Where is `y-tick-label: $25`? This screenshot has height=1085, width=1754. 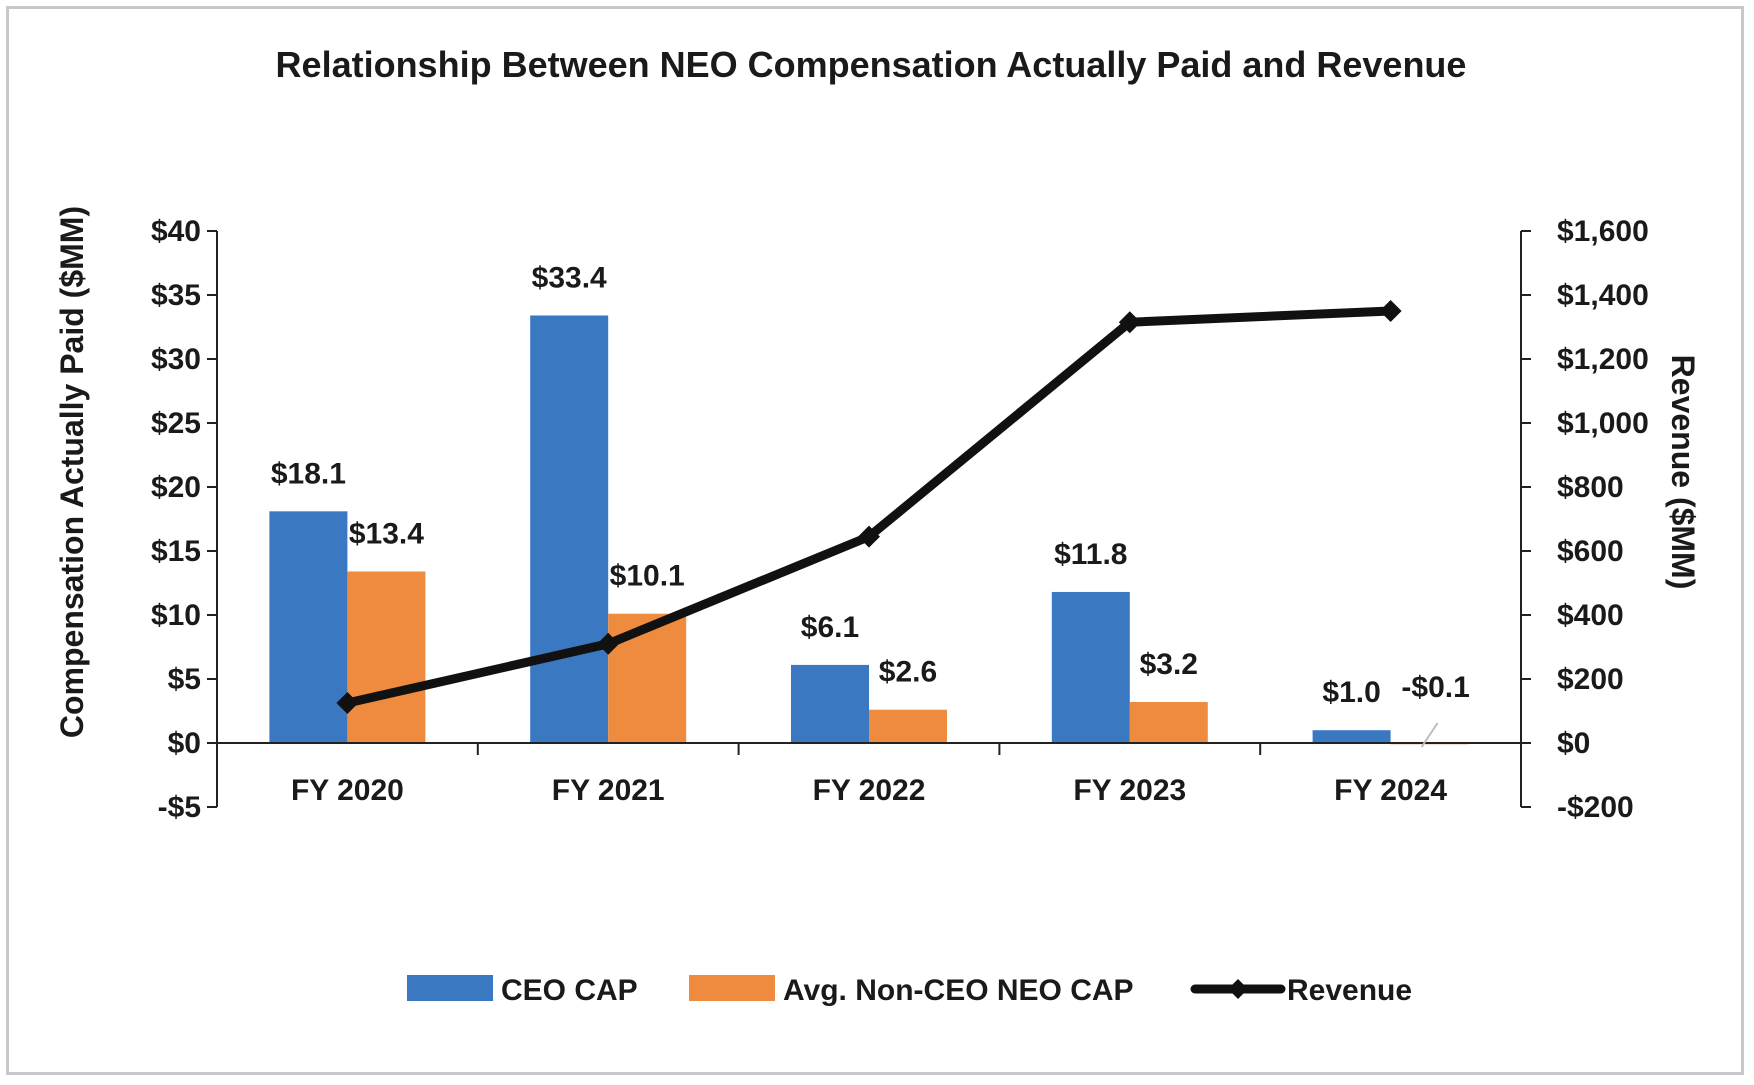 y-tick-label: $25 is located at coordinates (176, 423).